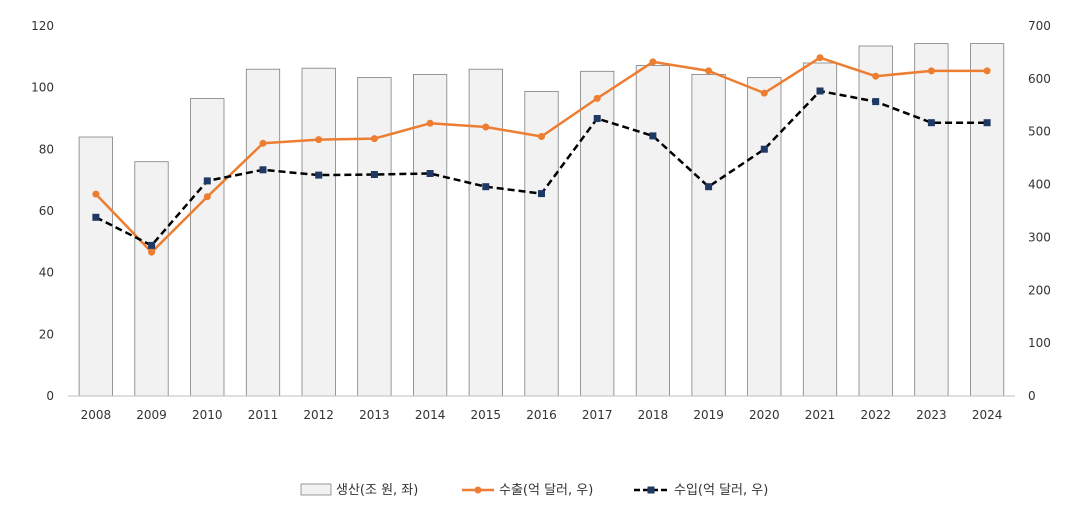  Describe the element at coordinates (1039, 79) in the screenshot. I see `right-axis-tick-label: 600` at that location.